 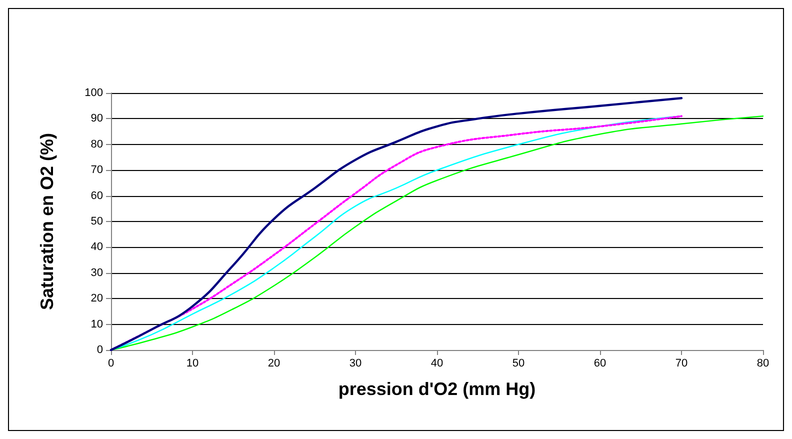 I want to click on x-tick-label: 0, so click(x=111, y=364).